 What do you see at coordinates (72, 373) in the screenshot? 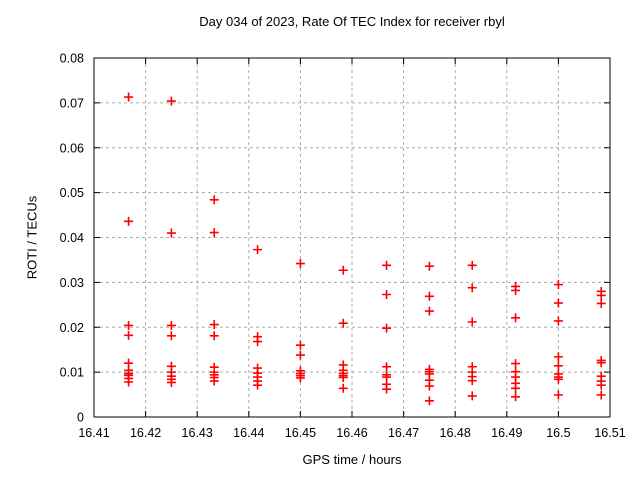
I see `y-tick-label: 0.01` at bounding box center [72, 373].